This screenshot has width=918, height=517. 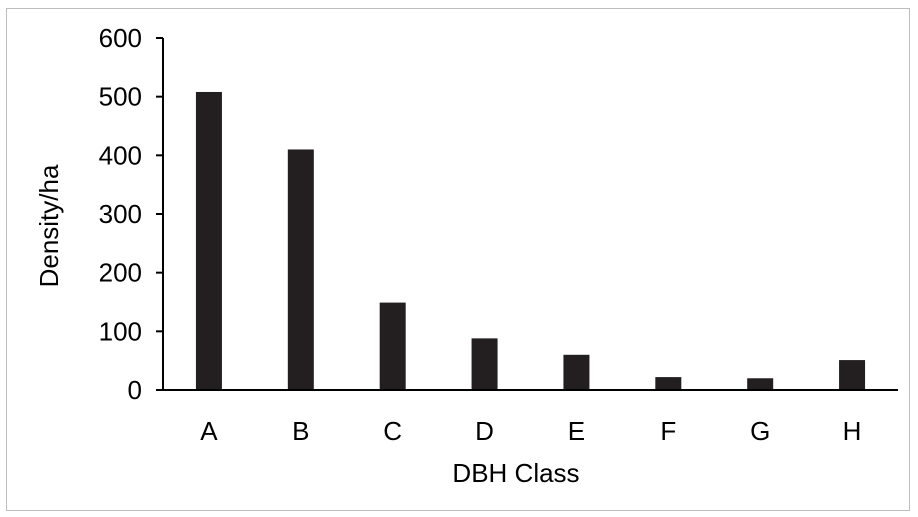 What do you see at coordinates (852, 375) in the screenshot?
I see `bar-H` at bounding box center [852, 375].